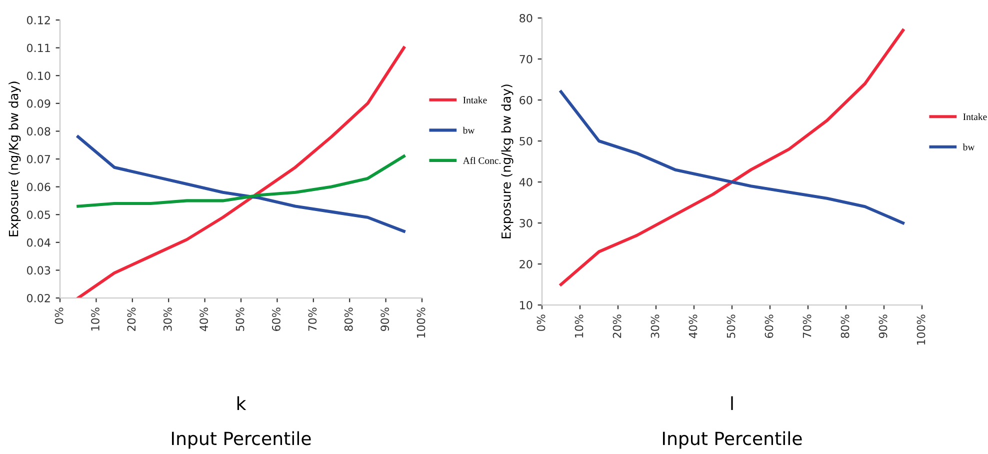 The height and width of the screenshot is (454, 988). Describe the element at coordinates (526, 100) in the screenshot. I see `y-tick-label: 60` at that location.